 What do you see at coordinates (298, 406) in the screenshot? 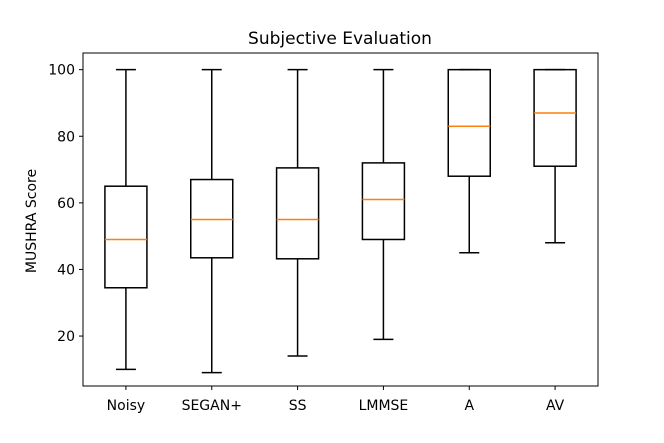
I see `x-tick-label: SS` at bounding box center [298, 406].